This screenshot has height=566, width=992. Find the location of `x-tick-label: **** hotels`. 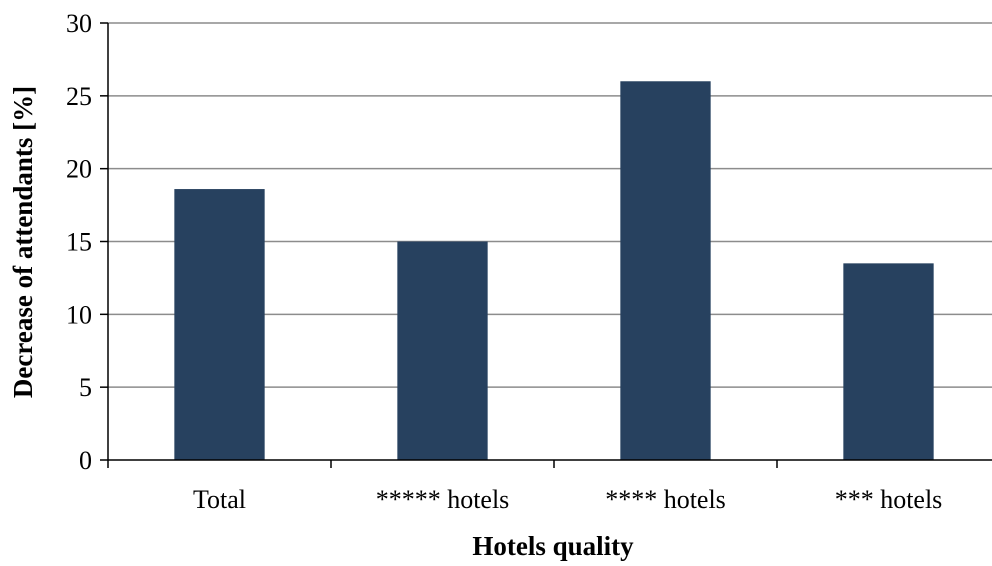

x-tick-label: **** hotels is located at coordinates (665, 499).